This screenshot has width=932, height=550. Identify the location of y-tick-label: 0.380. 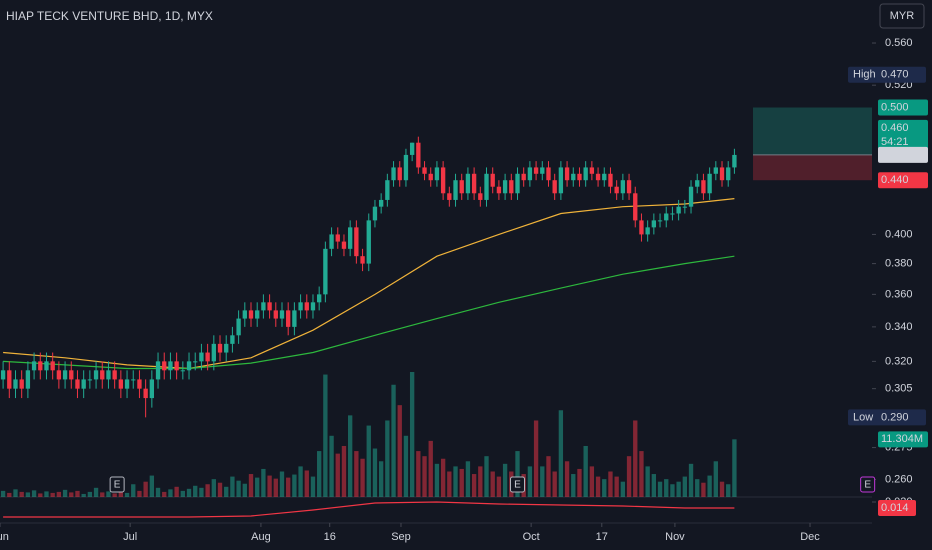
(899, 264).